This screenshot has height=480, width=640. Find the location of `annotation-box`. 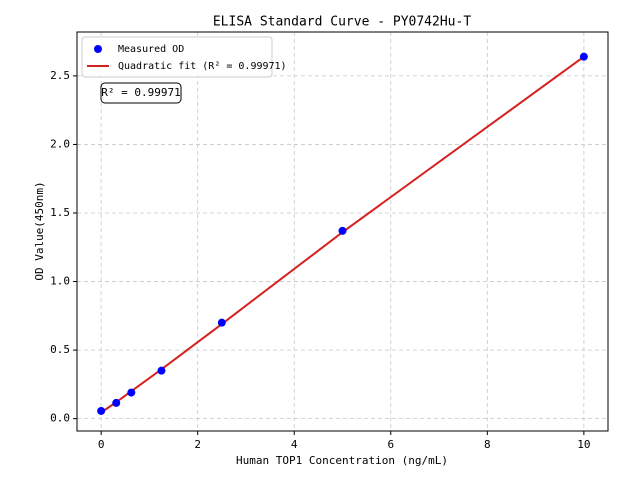

annotation-box is located at coordinates (141, 93).